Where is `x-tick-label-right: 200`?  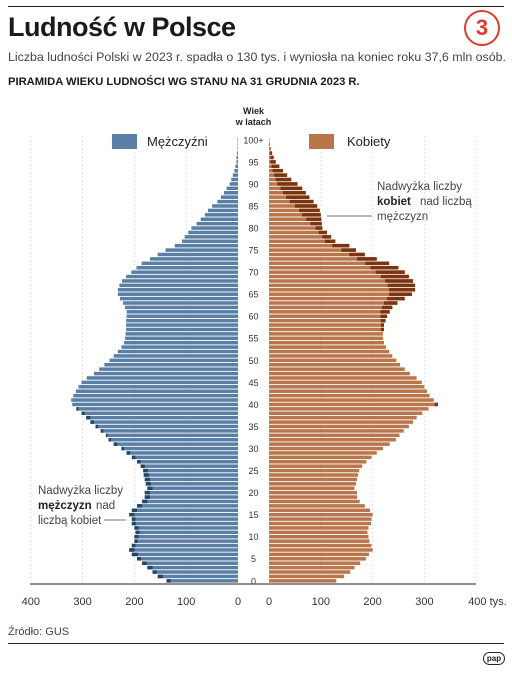 x-tick-label-right: 200 is located at coordinates (372, 602).